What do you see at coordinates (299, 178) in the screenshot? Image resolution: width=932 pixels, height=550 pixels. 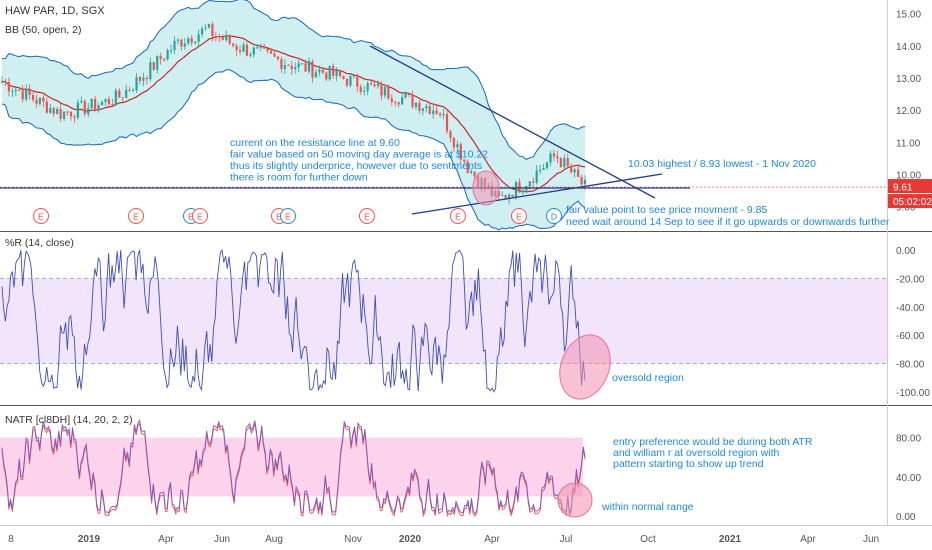 I see `resistance-note: there is room for further down` at bounding box center [299, 178].